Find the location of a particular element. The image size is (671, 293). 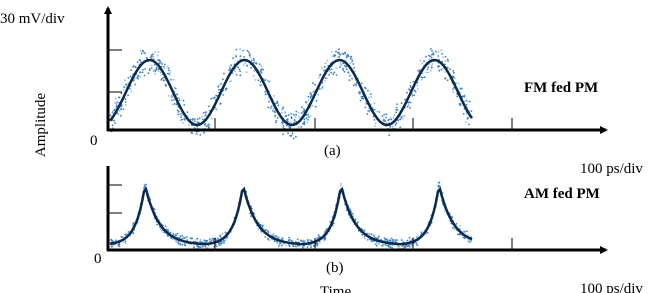

time-scale-a: 100 ps/div is located at coordinates (611, 169).